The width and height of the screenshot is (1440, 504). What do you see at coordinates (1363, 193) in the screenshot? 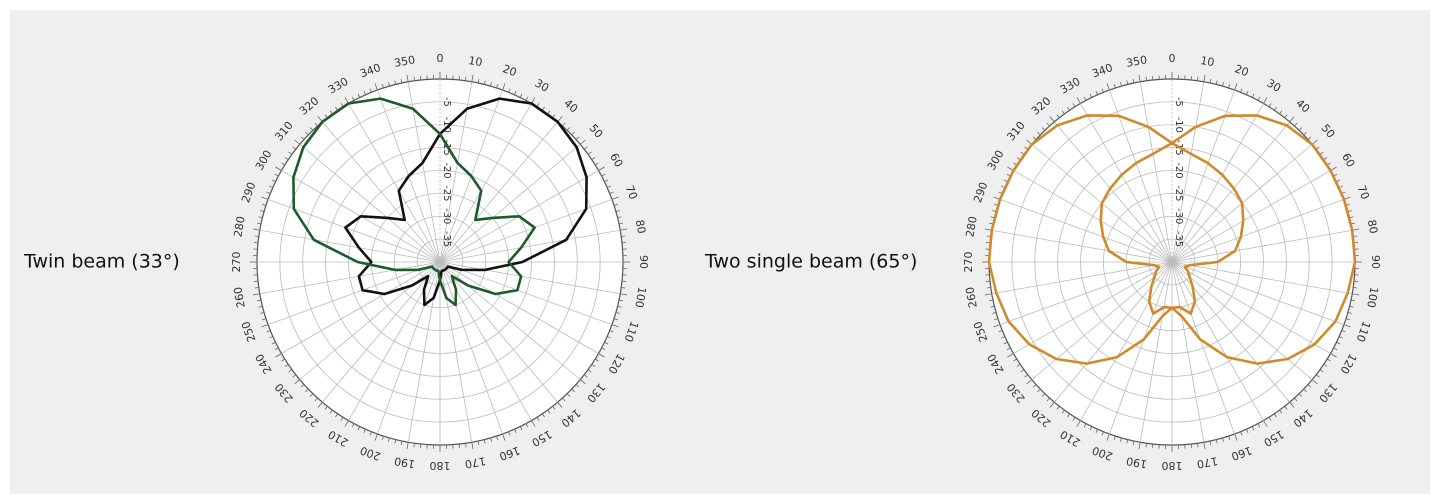
I see `angle-label: 70` at bounding box center [1363, 193].